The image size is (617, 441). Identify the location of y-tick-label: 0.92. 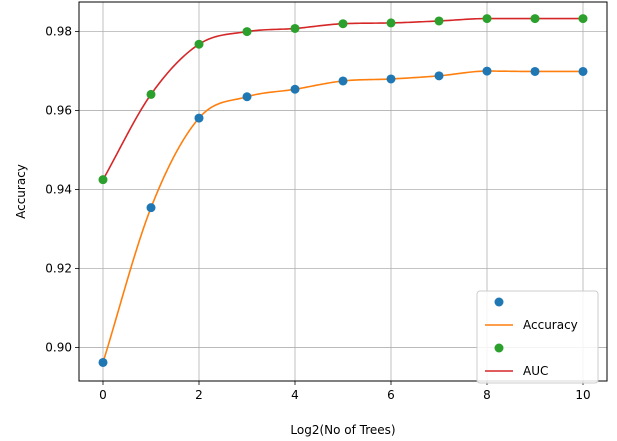
(58, 268).